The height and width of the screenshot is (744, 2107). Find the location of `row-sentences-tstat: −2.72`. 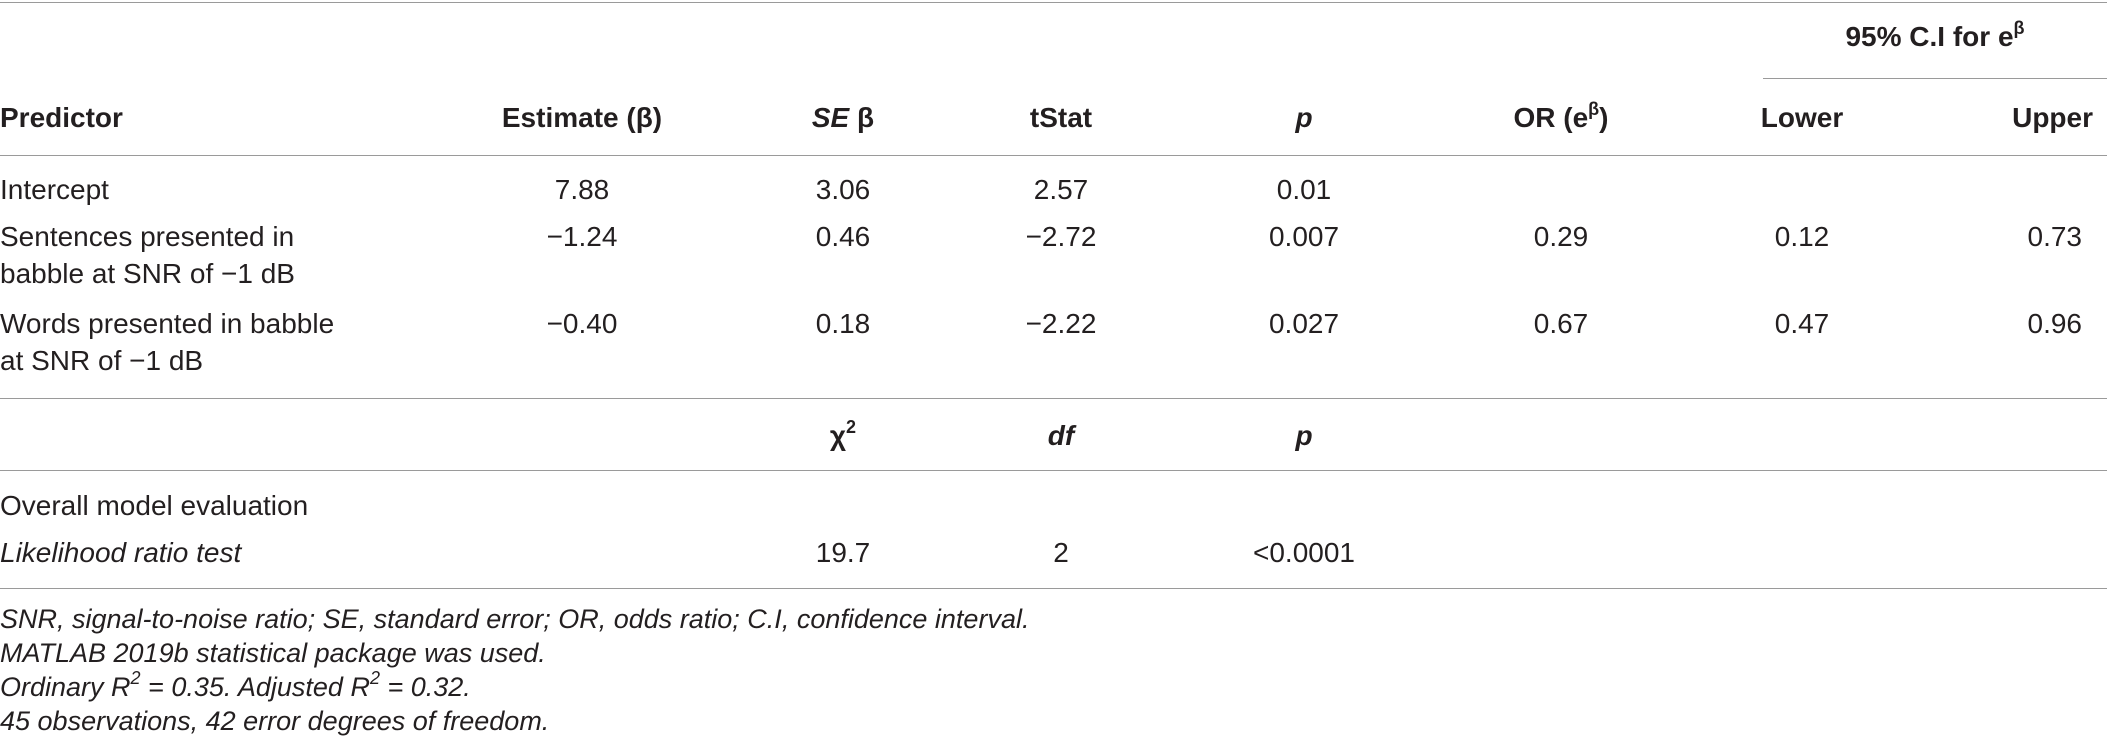

row-sentences-tstat: −2.72 is located at coordinates (1061, 236).